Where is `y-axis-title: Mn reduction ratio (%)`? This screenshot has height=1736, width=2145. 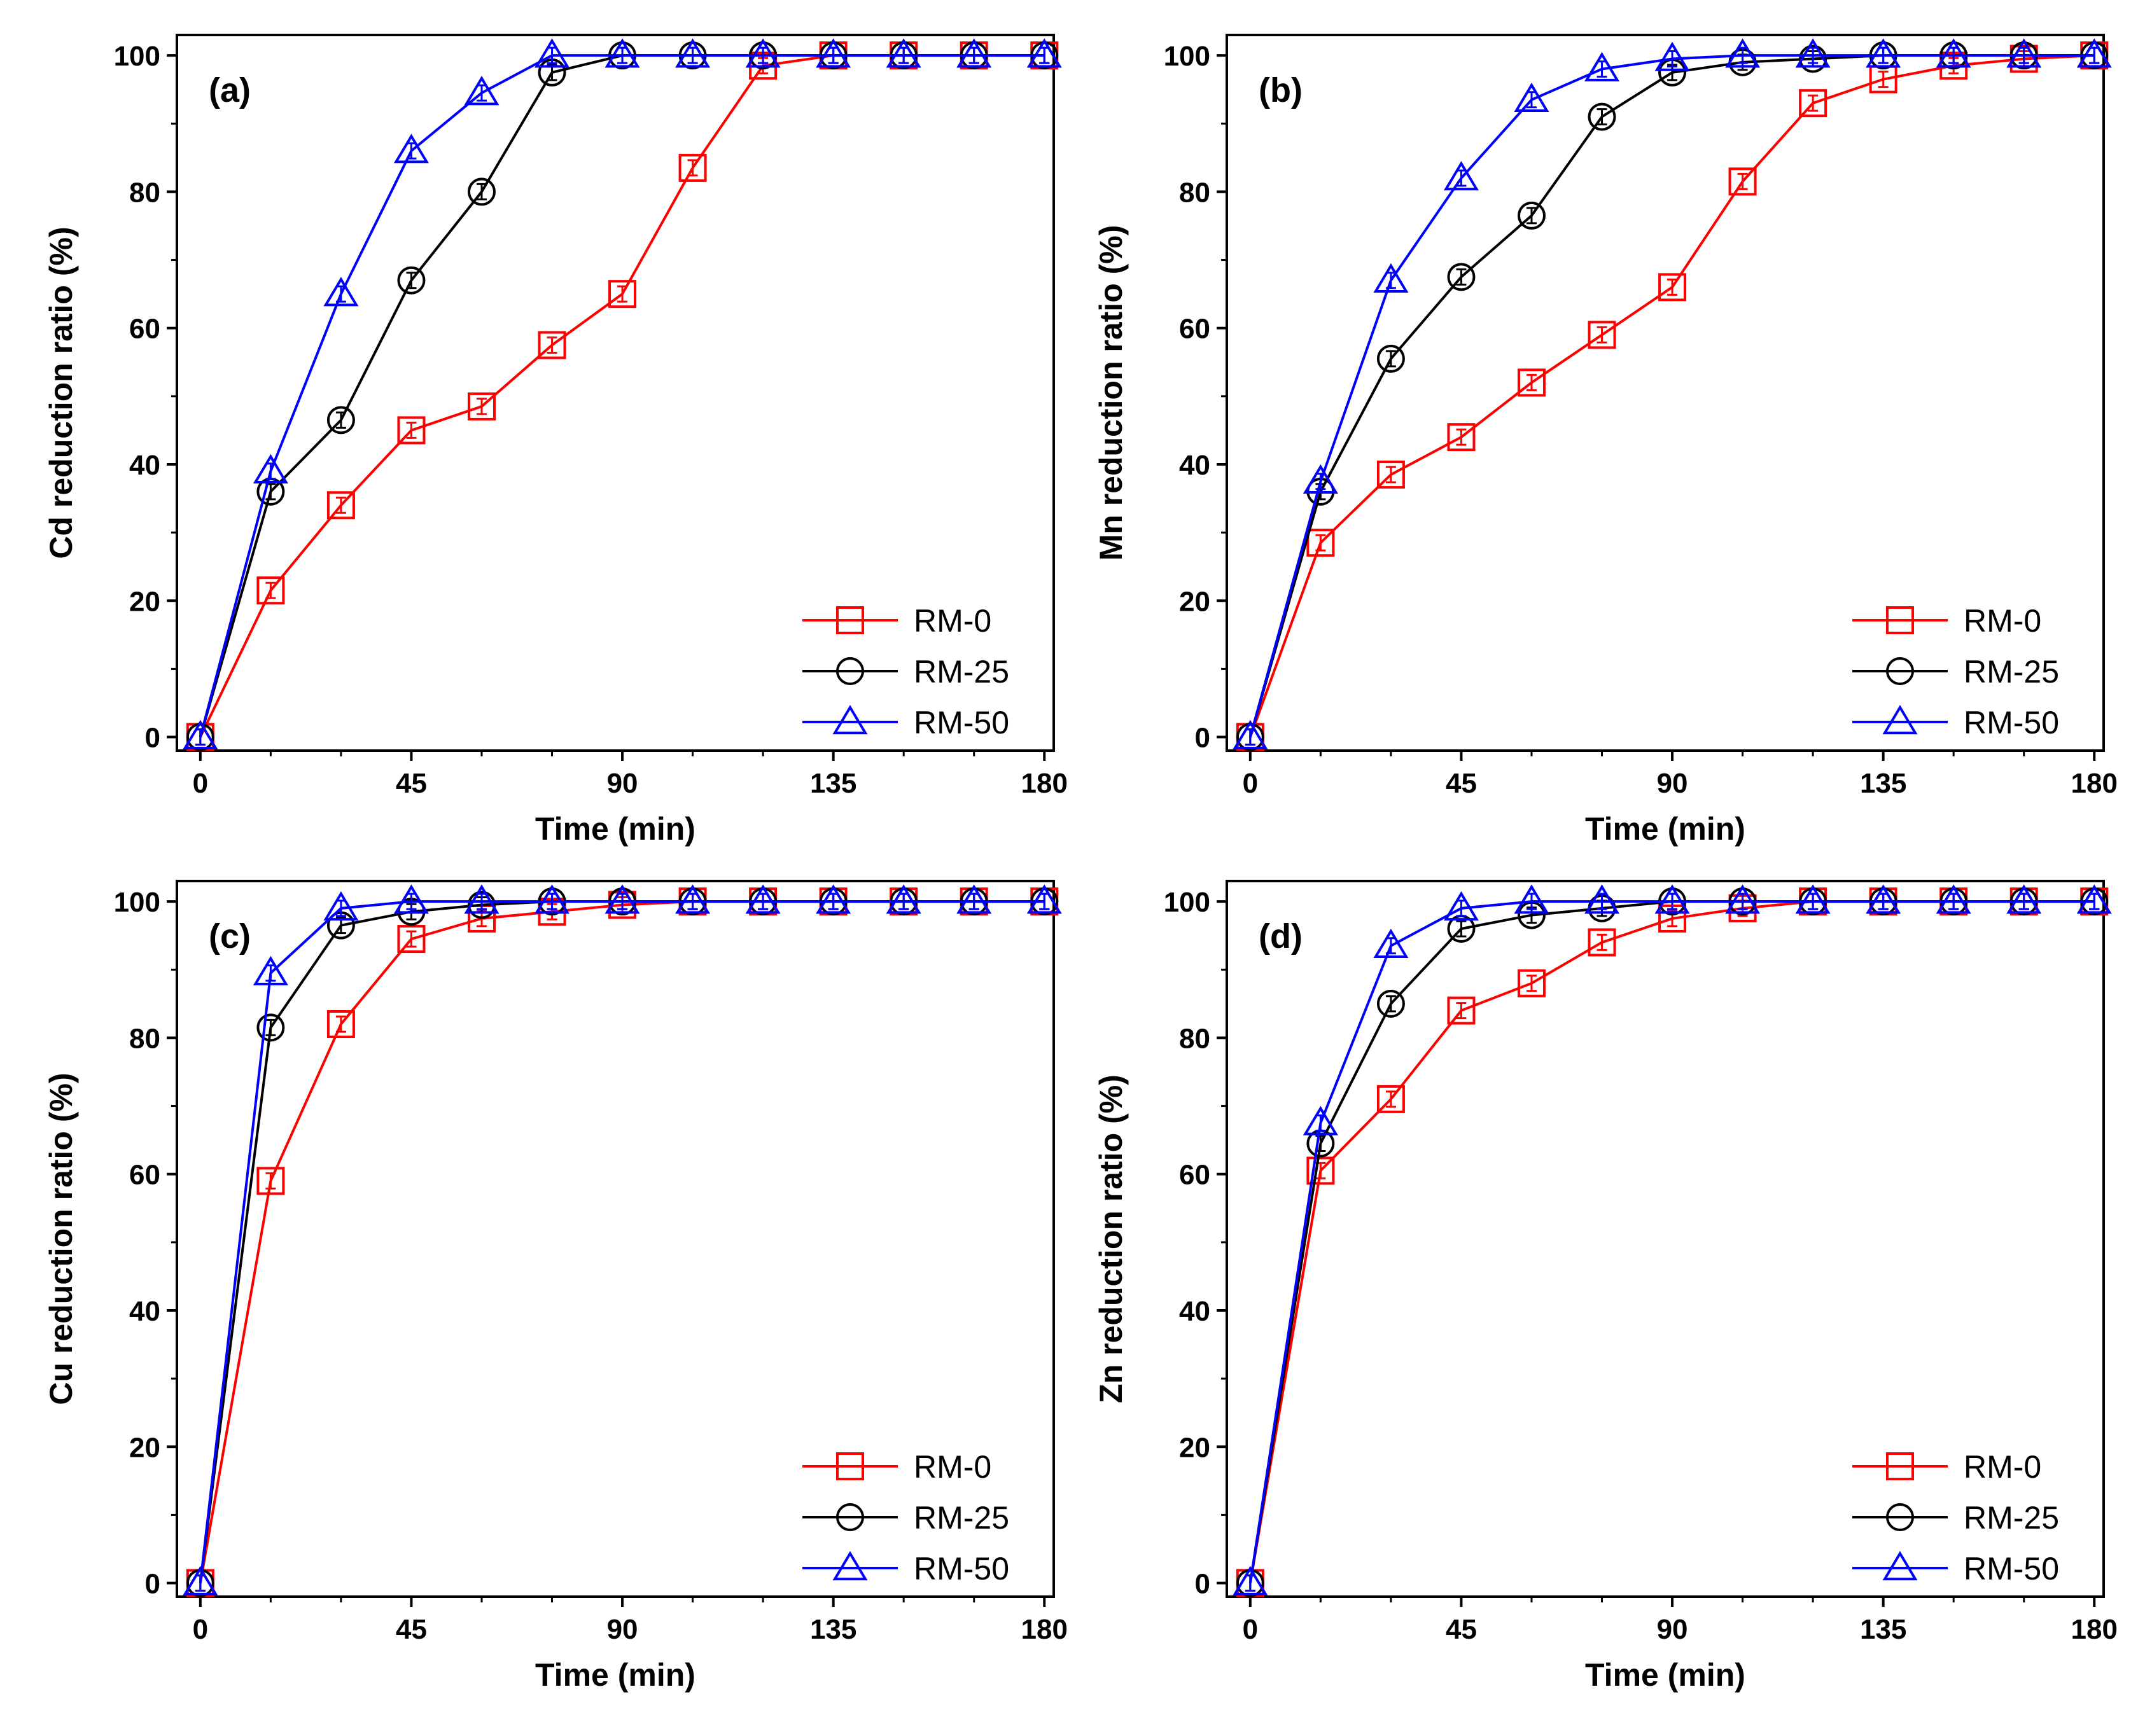 y-axis-title: Mn reduction ratio (%) is located at coordinates (1111, 393).